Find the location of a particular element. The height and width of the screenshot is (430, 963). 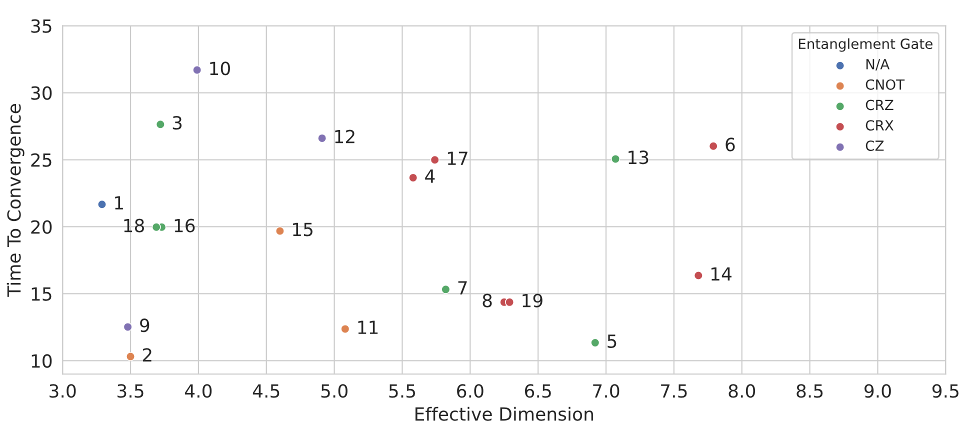

legend-label: CNOT is located at coordinates (885, 84).